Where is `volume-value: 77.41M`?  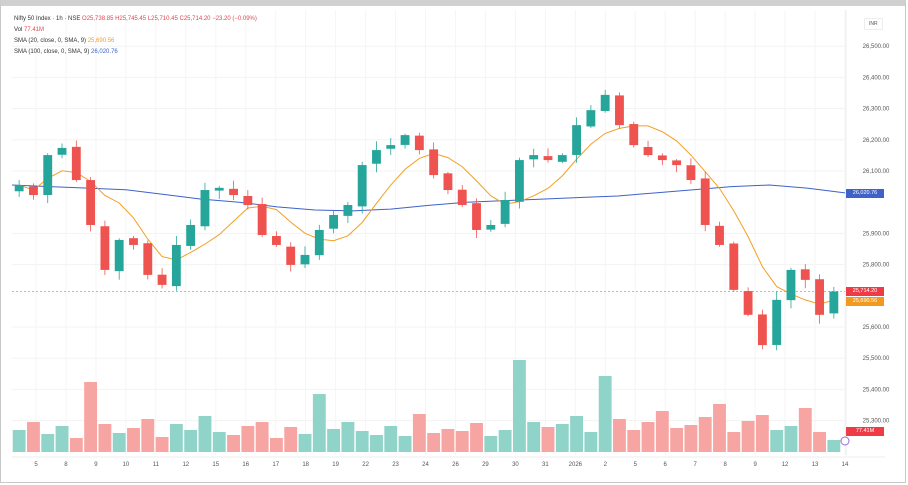
volume-value: 77.41M is located at coordinates (34, 30).